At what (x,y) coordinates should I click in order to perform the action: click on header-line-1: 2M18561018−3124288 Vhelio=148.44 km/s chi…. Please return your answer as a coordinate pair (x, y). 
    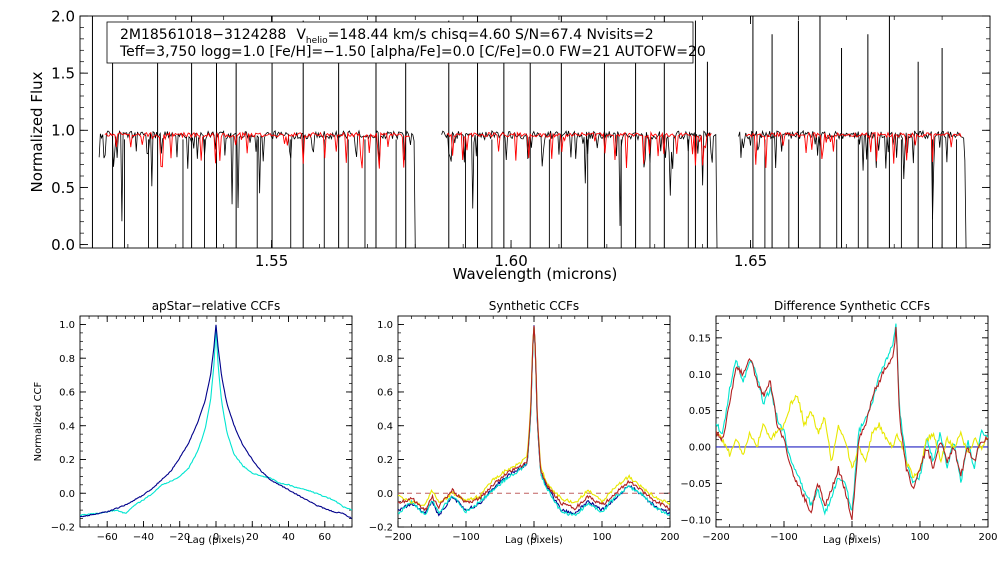
    Looking at the image, I should click on (387, 36).